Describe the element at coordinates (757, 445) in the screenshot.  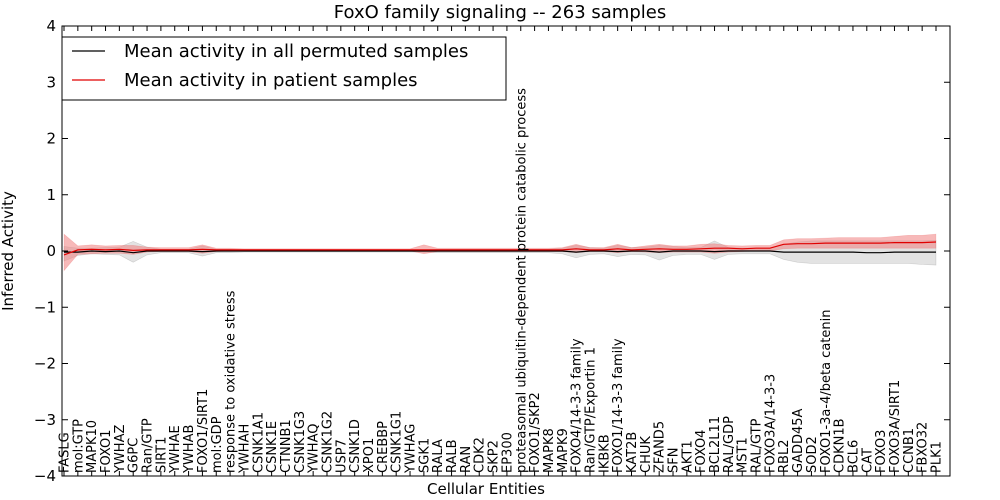
I see `x-category-label: RAL/GTP` at that location.